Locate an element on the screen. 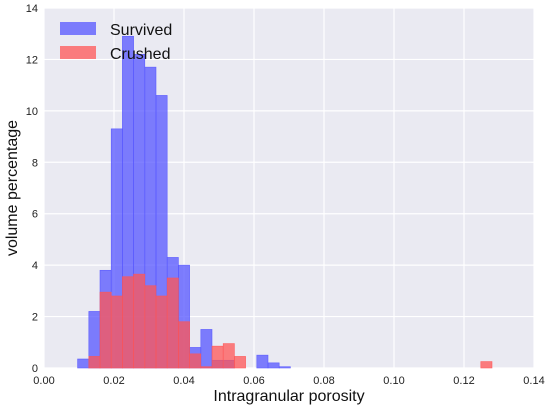 This screenshot has height=409, width=550. x-tick-label-2: 0.04 is located at coordinates (183, 381).